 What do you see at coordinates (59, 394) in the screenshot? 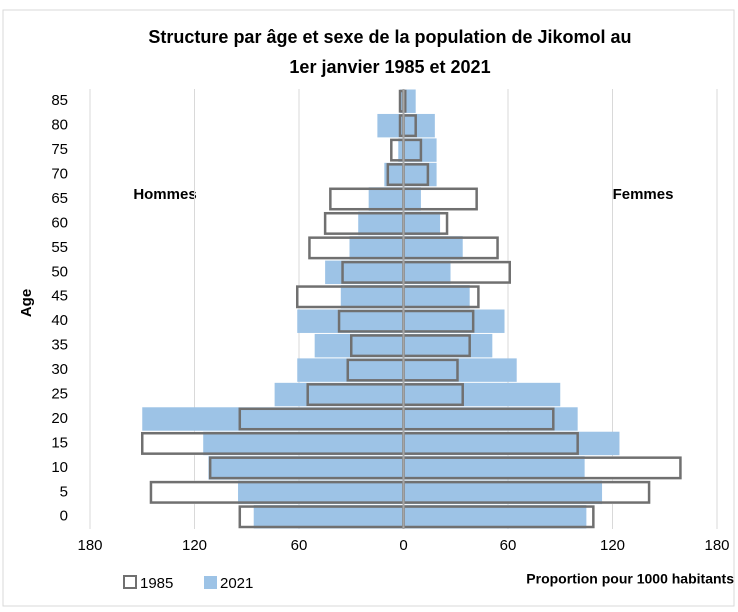
I see `y-tick-label: 25` at bounding box center [59, 394].